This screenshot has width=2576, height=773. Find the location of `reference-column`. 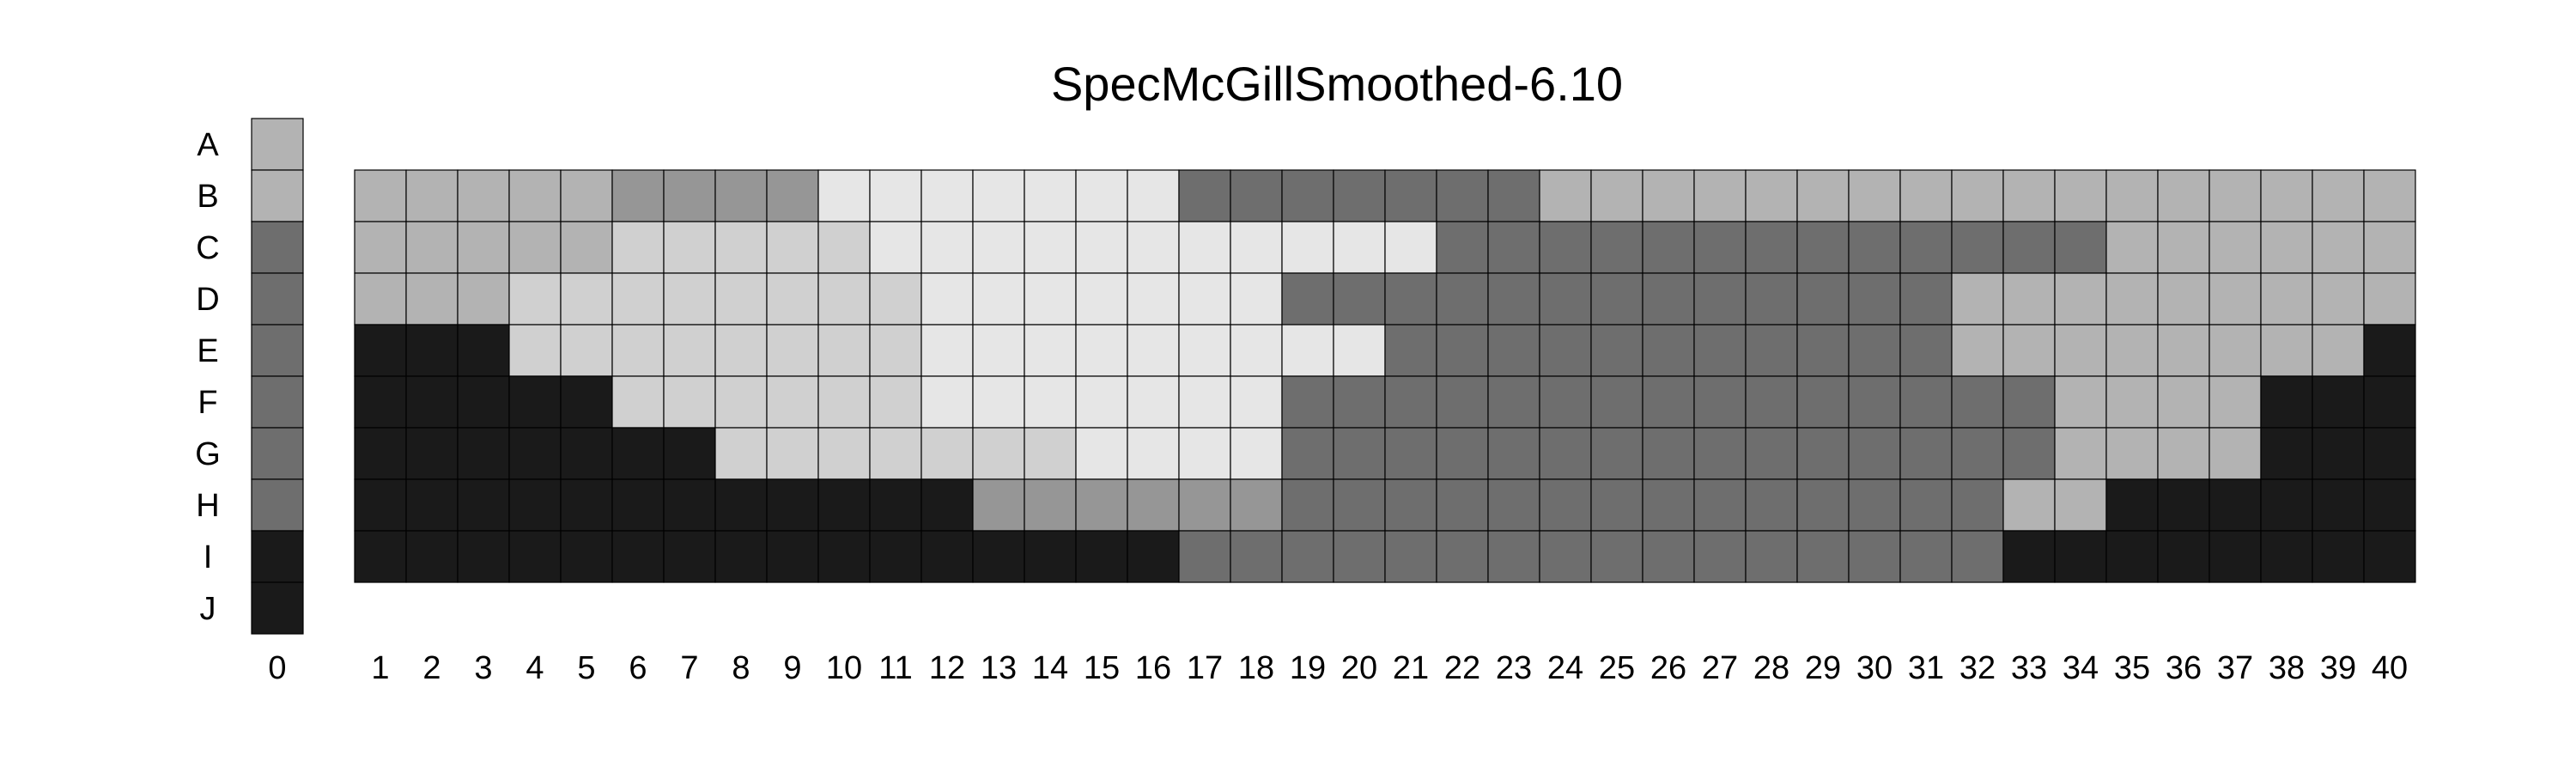

reference-column is located at coordinates (278, 376).